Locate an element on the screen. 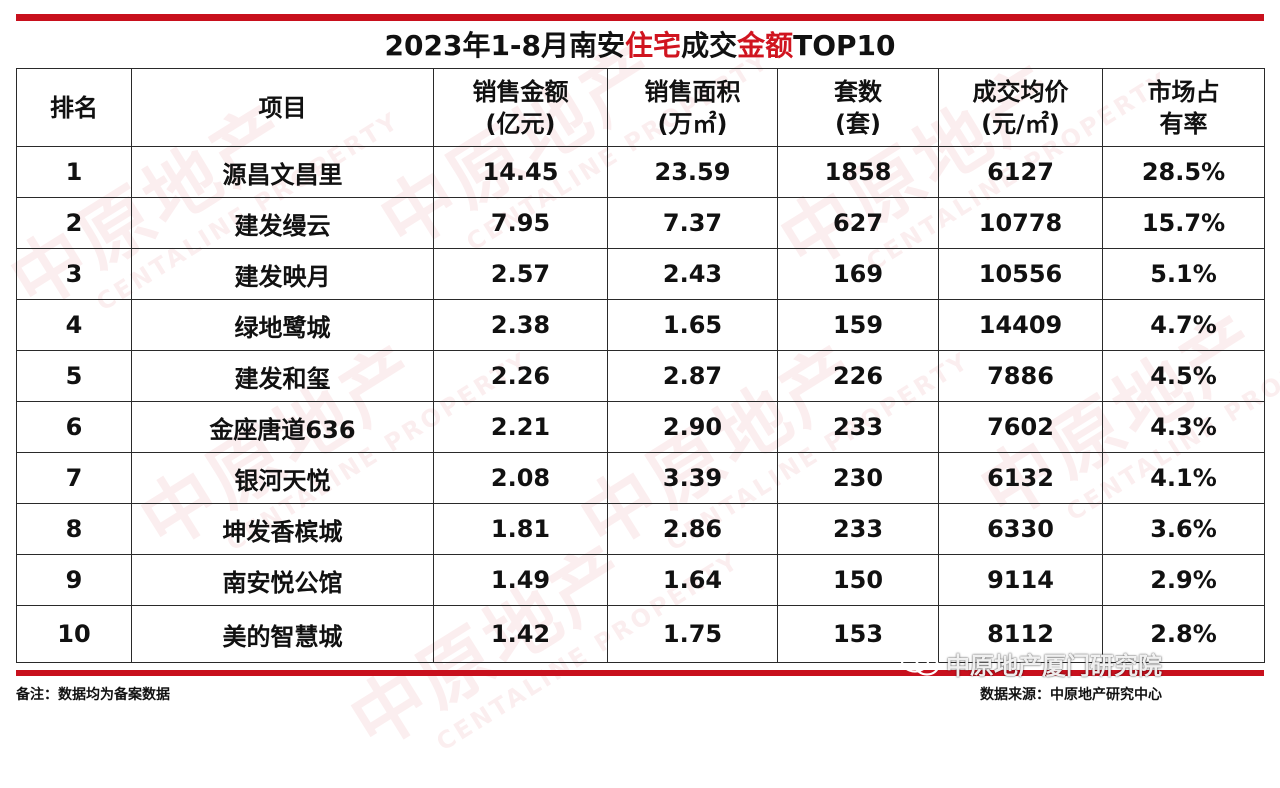  header-sales-amount: 销售金额 (亿元) is located at coordinates (520, 107).